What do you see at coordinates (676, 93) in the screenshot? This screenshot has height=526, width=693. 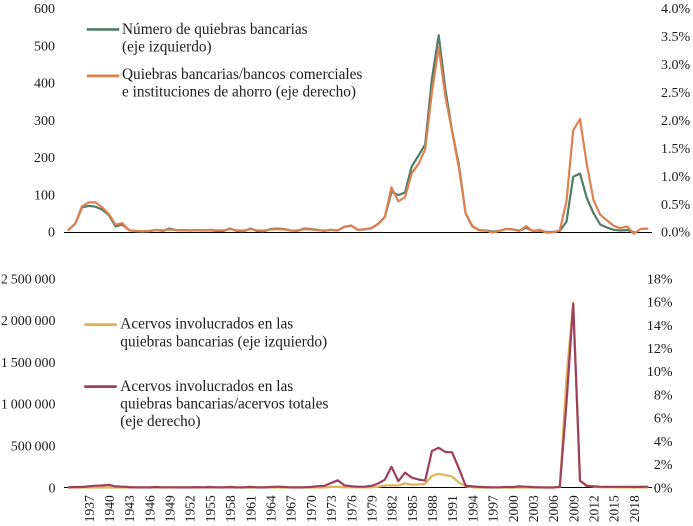 I see `svg-text: 2.5%` at bounding box center [676, 93].